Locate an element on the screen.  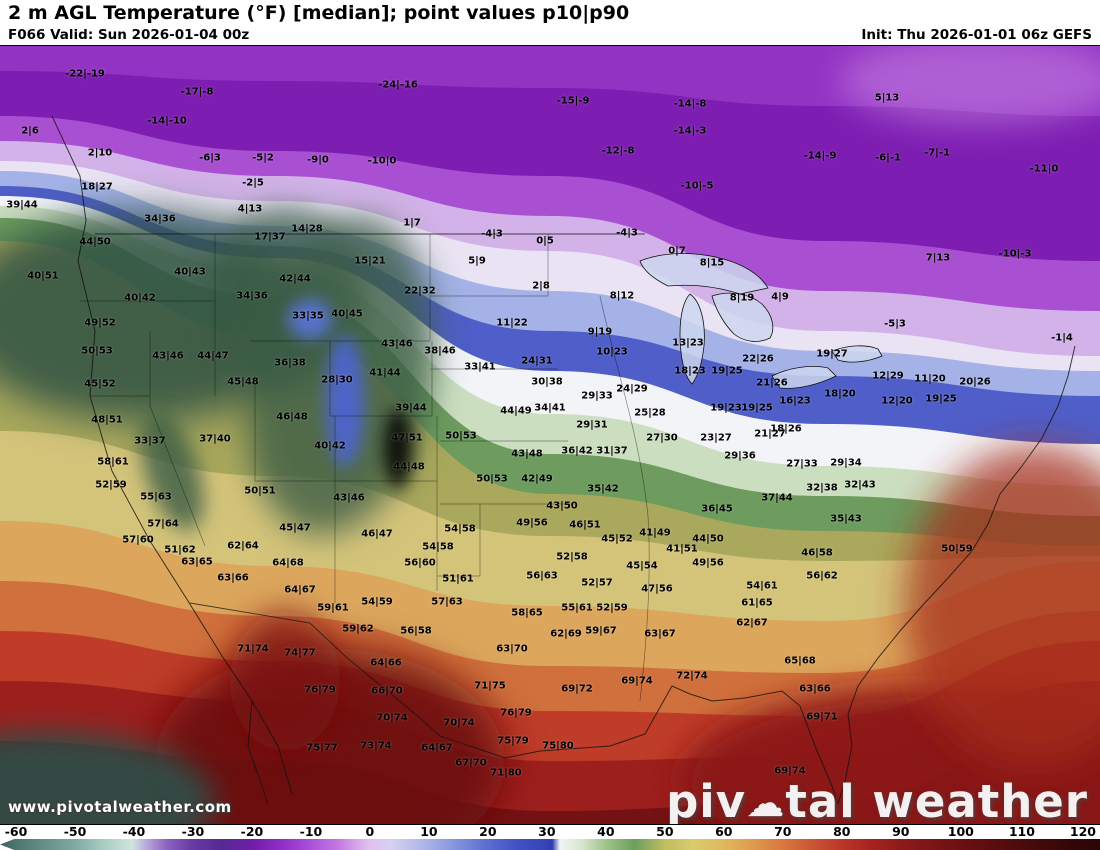
colorbar-tick: 70 is located at coordinates (783, 831).